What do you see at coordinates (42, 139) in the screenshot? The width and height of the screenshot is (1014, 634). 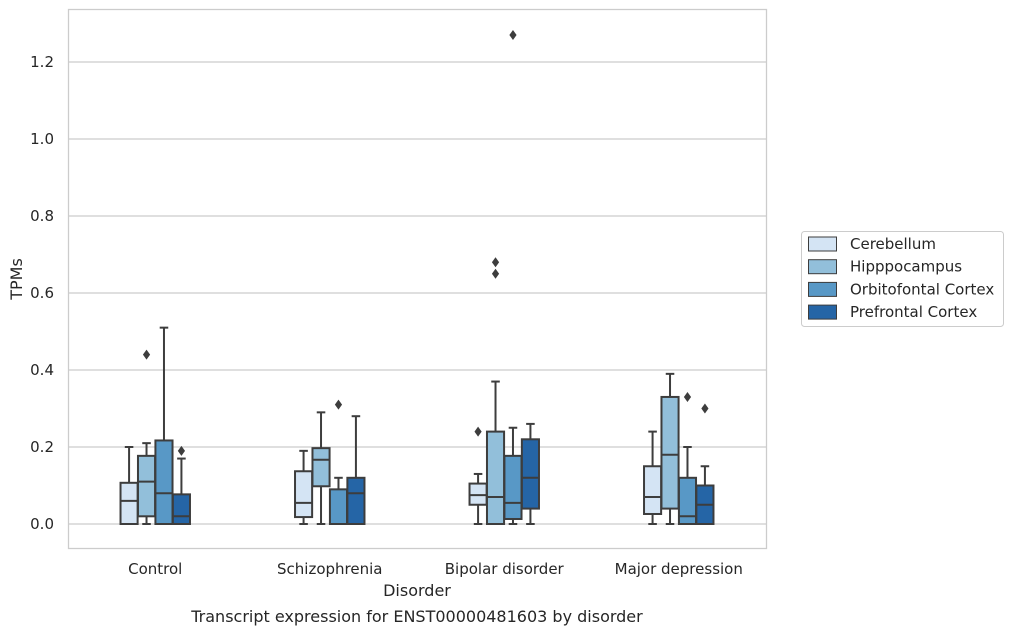 I see `y-tick-label: 1.0` at bounding box center [42, 139].